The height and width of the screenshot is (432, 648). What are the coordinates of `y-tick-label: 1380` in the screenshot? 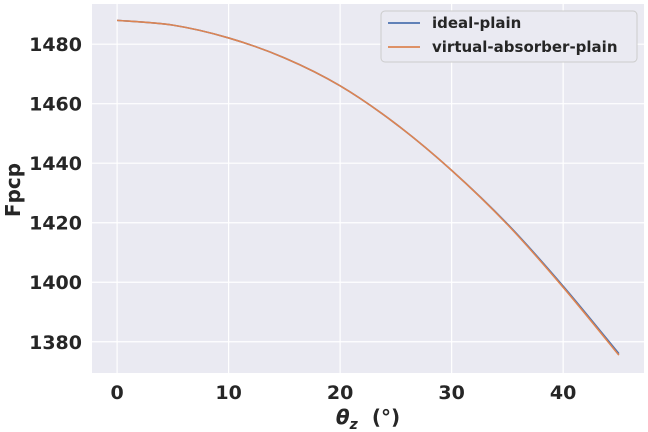 It's located at (55, 343).